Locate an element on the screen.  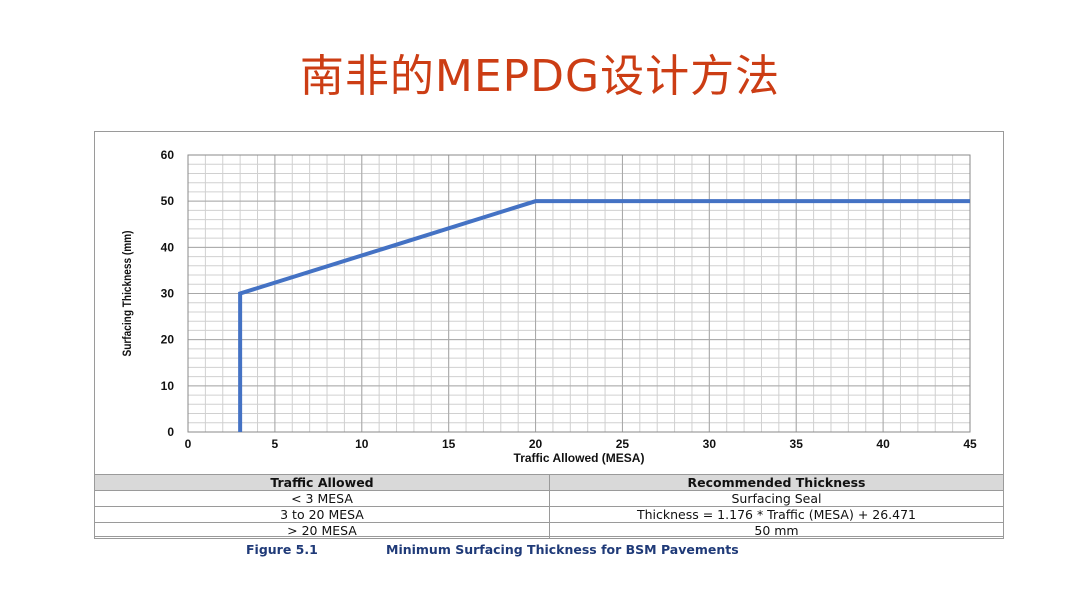
slide-title: 南非的MEPDG设计方法 is located at coordinates (540, 76).